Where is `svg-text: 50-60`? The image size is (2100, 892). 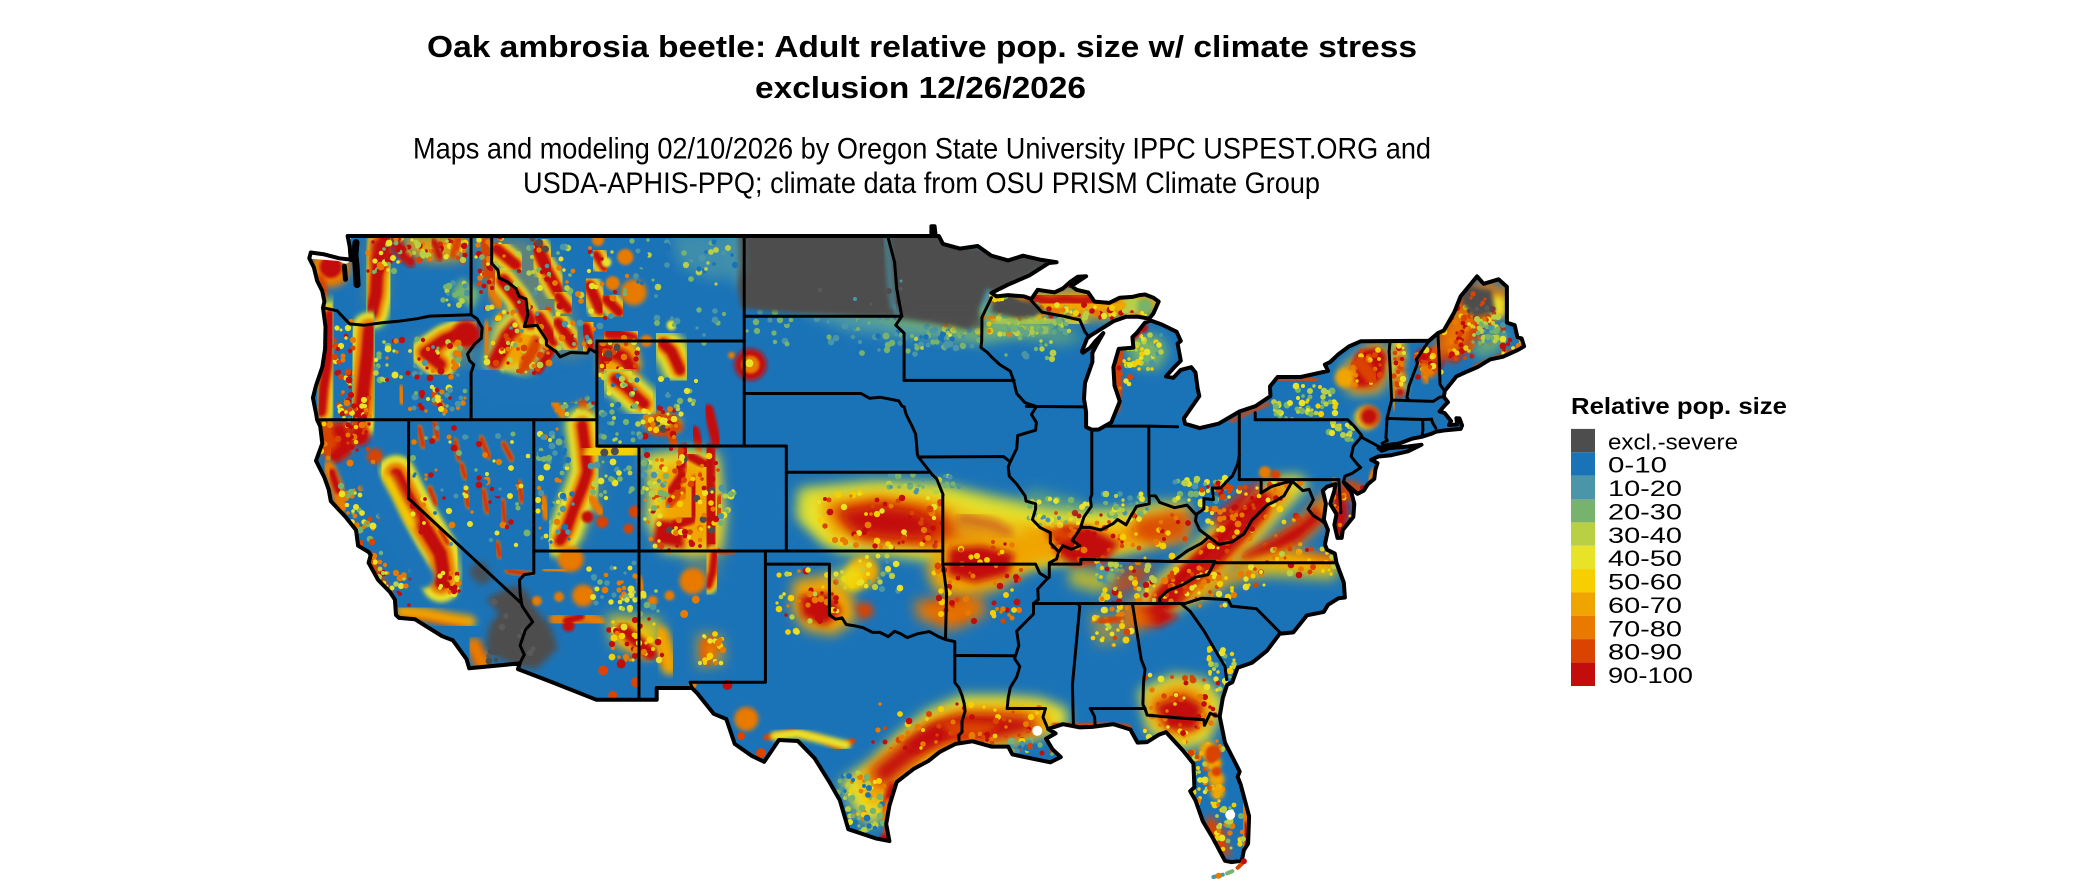
svg-text: 50-60 is located at coordinates (1645, 582).